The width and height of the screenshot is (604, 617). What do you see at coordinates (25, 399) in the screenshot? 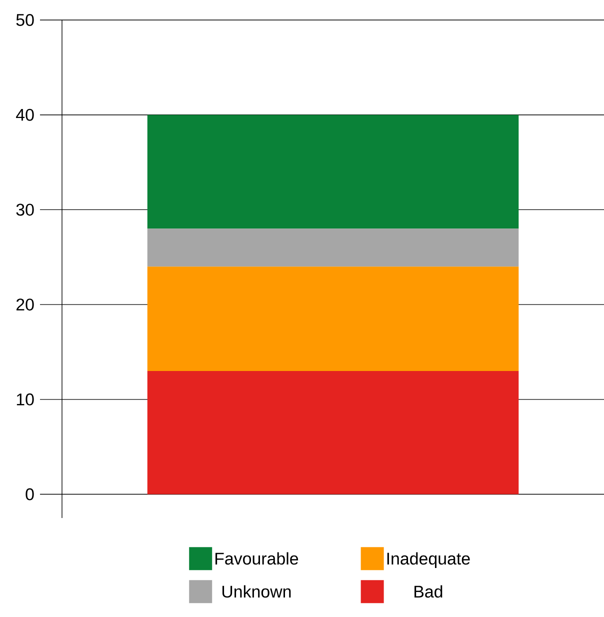
I see `y-tick-label: 10` at bounding box center [25, 399].